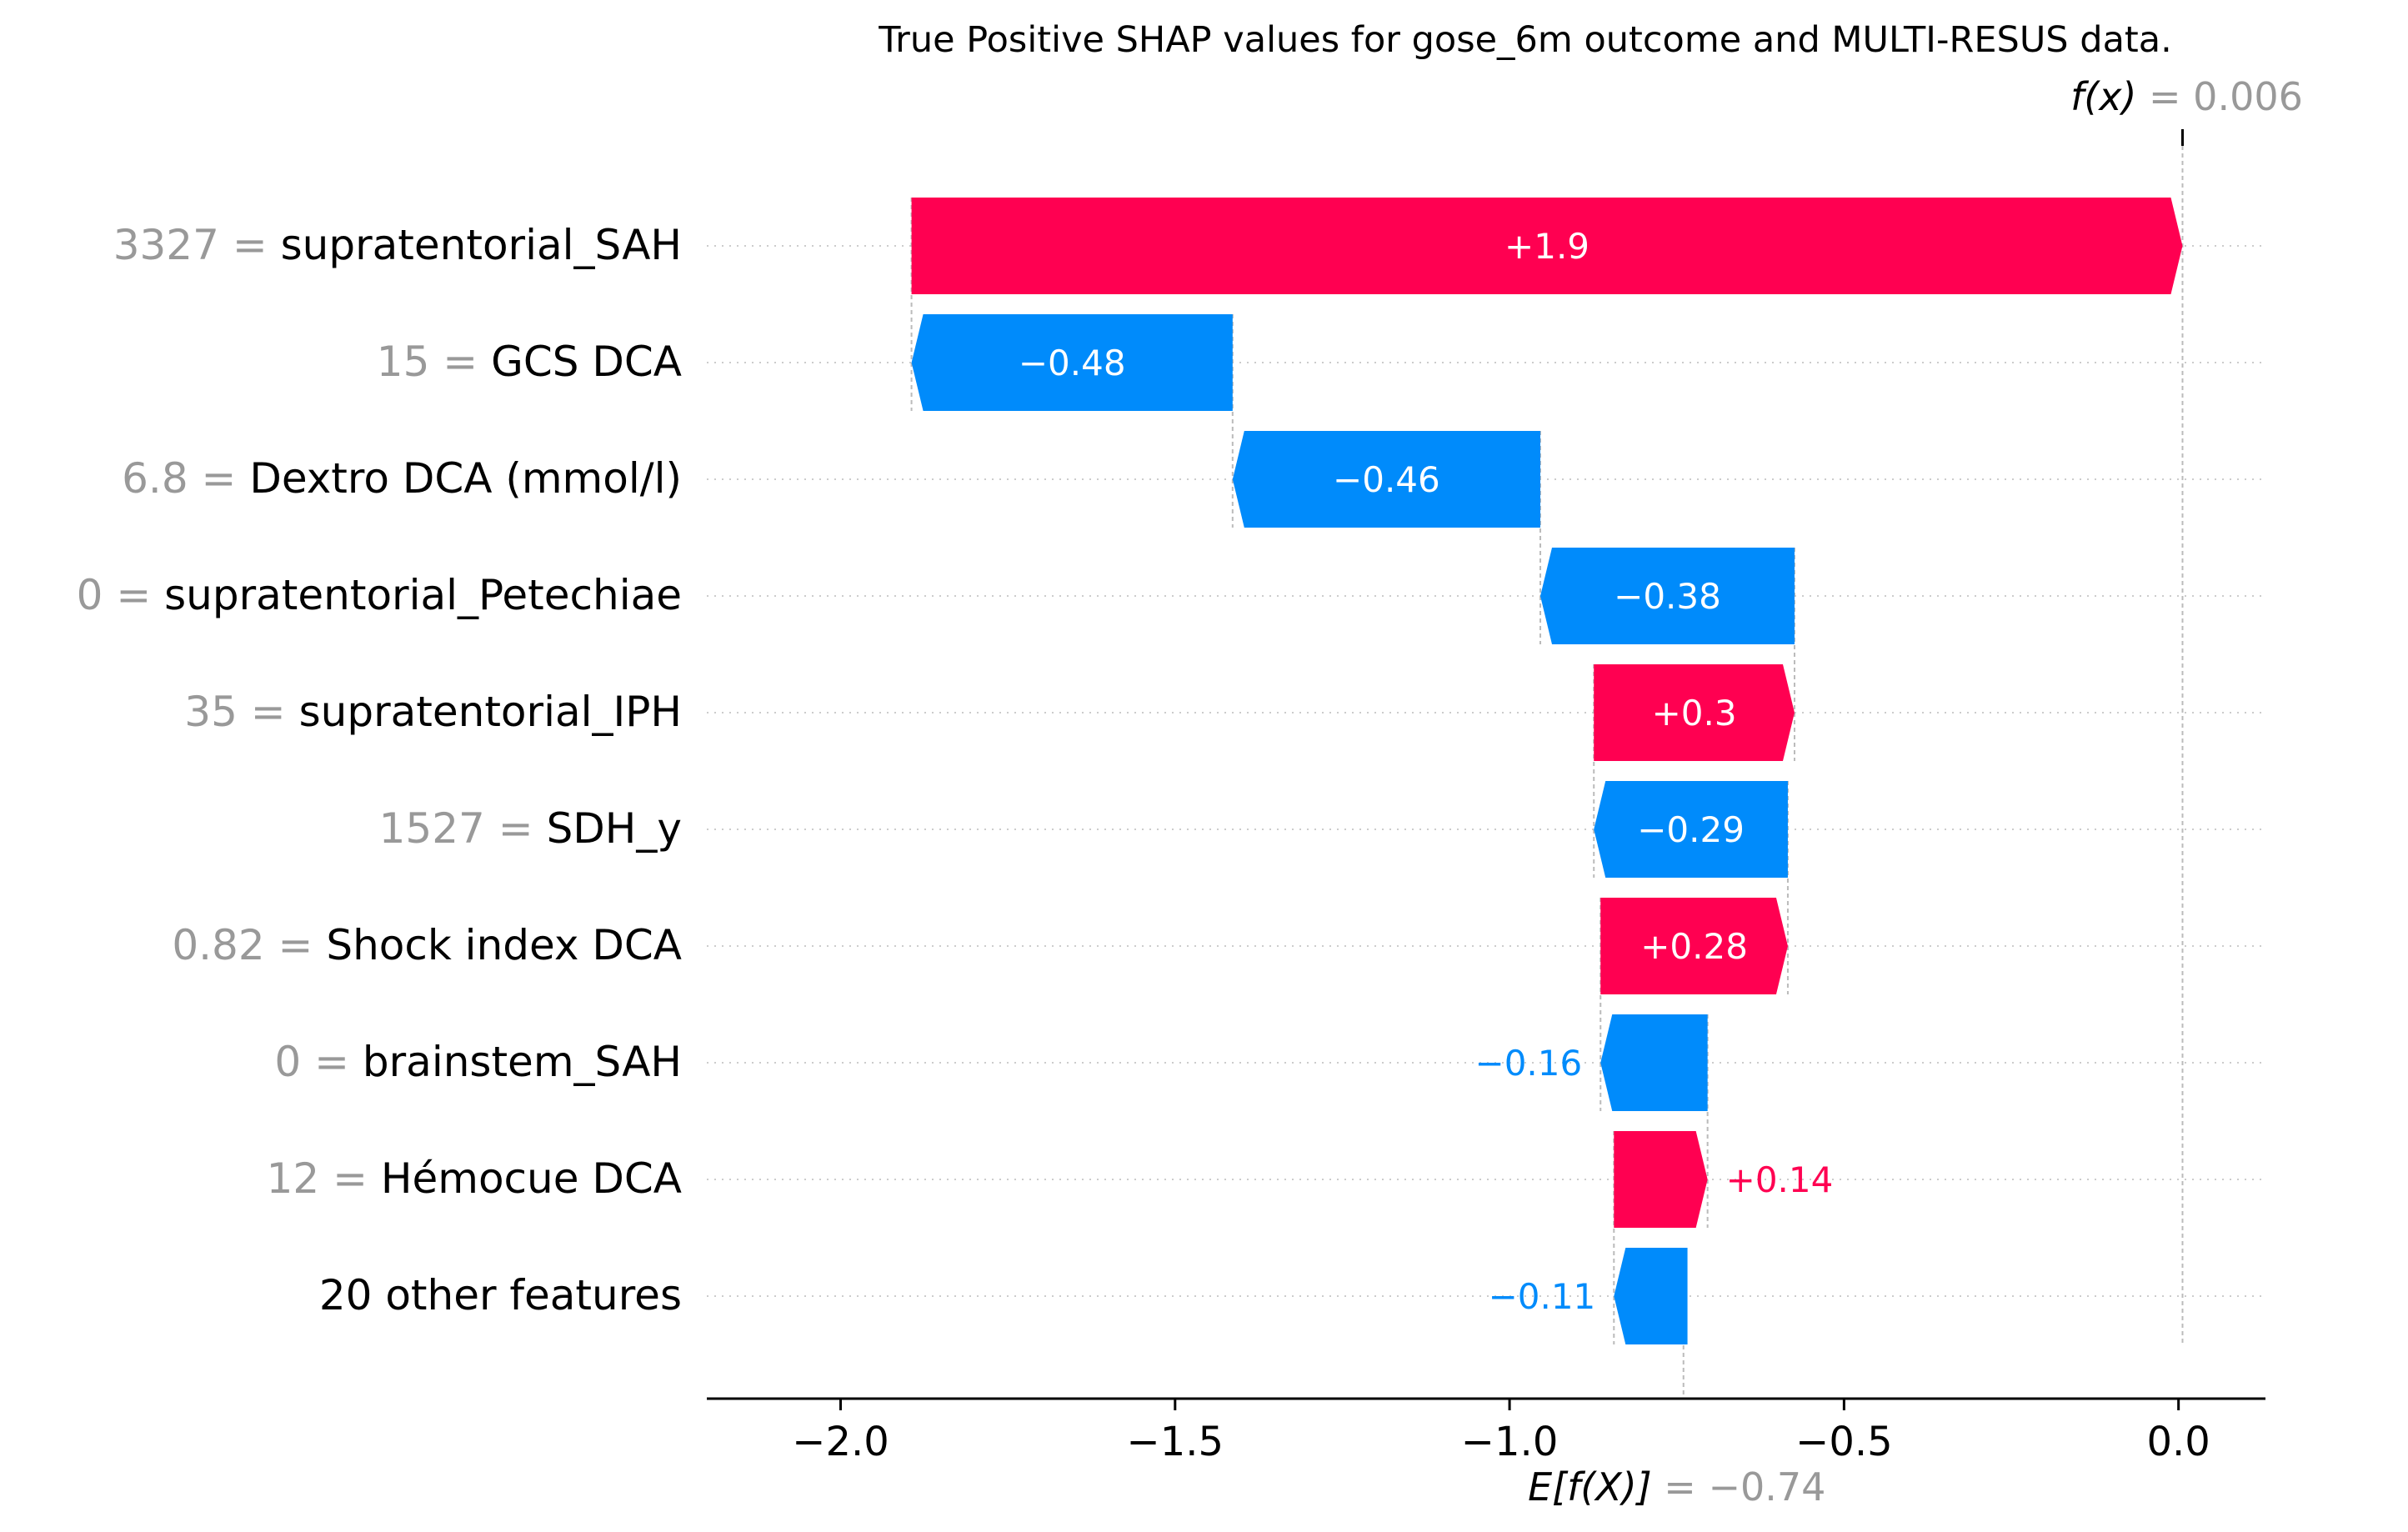  I want to click on x-tick-label: −0.5, so click(1844, 1442).